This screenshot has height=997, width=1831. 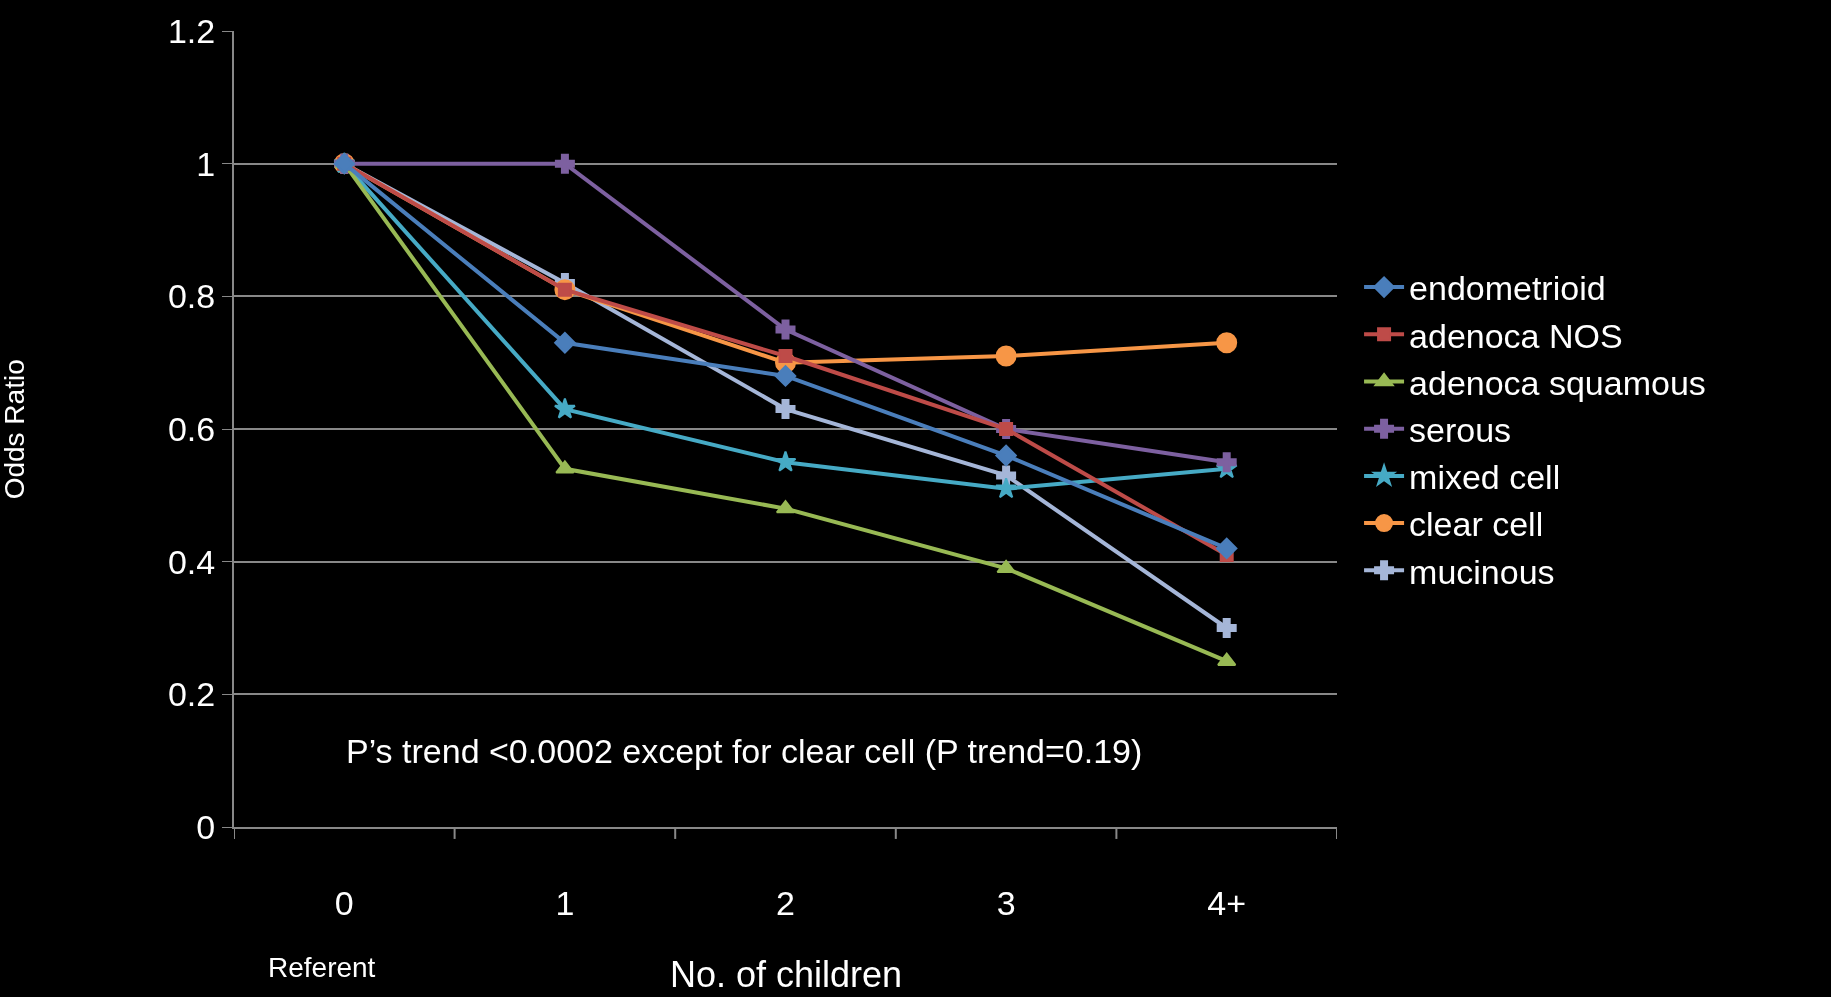 I want to click on legend-label: serous, so click(x=1460, y=429).